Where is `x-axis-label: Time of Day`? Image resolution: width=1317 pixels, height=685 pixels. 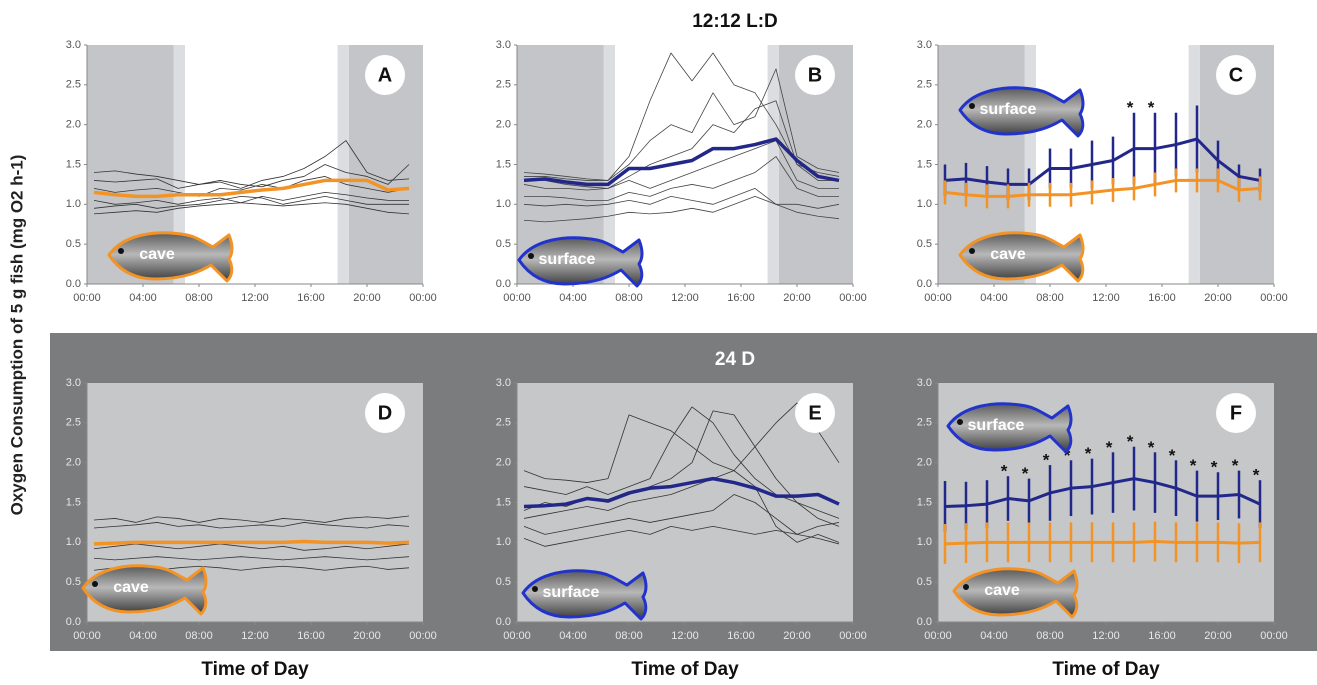
x-axis-label: Time of Day is located at coordinates (1106, 669).